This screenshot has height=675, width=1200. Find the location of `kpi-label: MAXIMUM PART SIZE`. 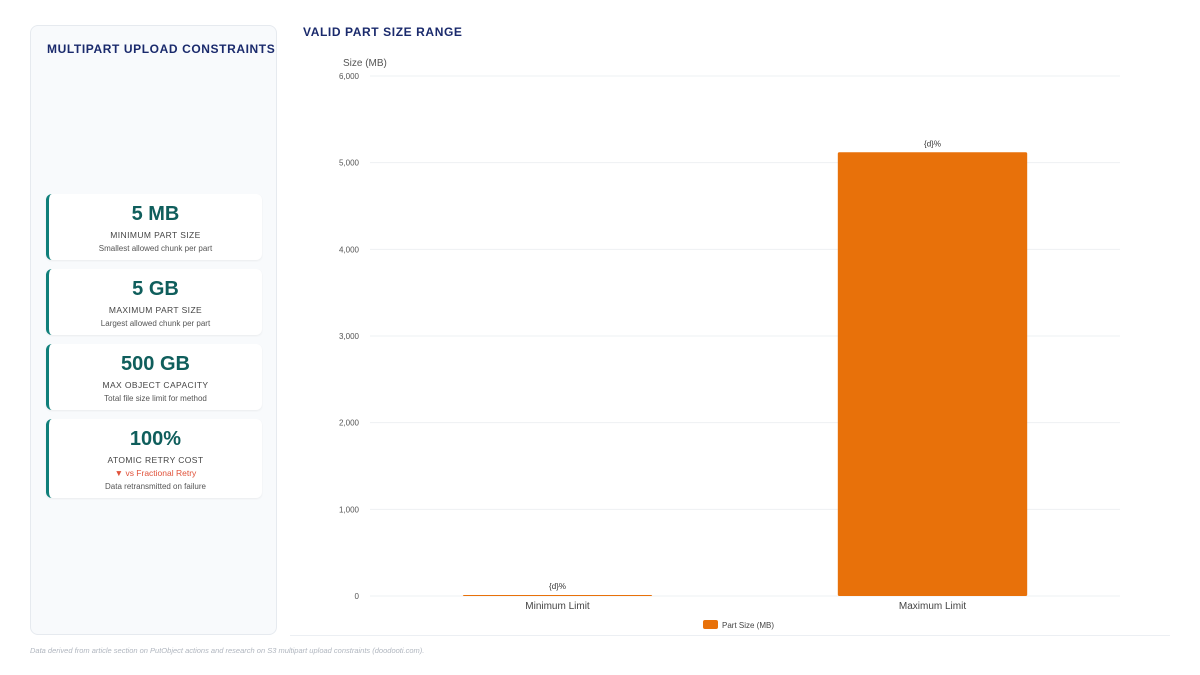

kpi-label: MAXIMUM PART SIZE is located at coordinates (155, 310).